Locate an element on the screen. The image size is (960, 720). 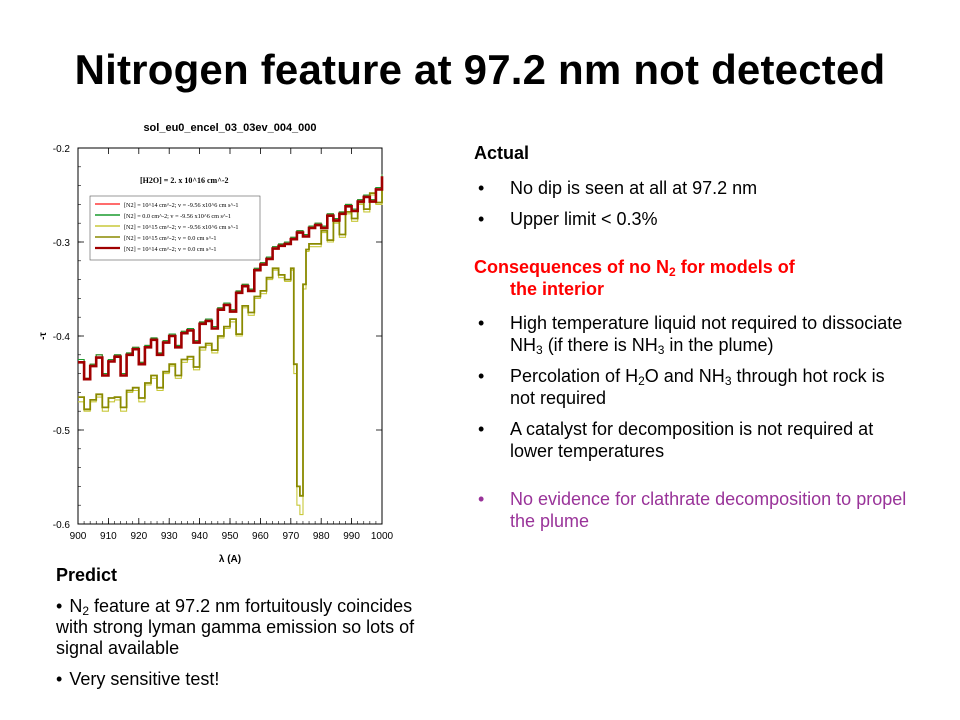
x-tick-label: 900 is located at coordinates (78, 536).